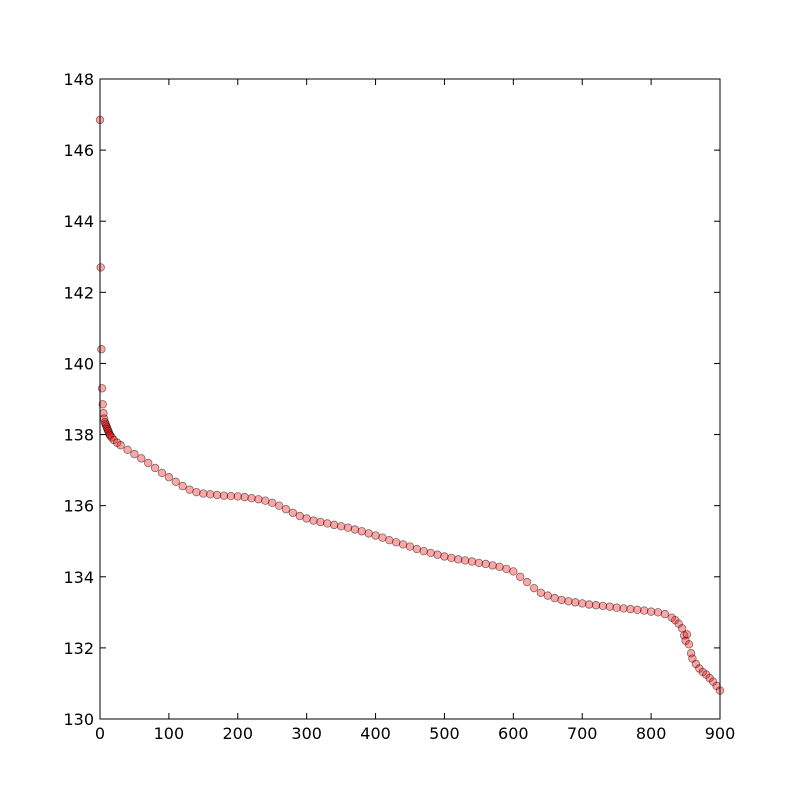 Image resolution: width=800 pixels, height=800 pixels. I want to click on y-tick-label: 132, so click(78, 648).